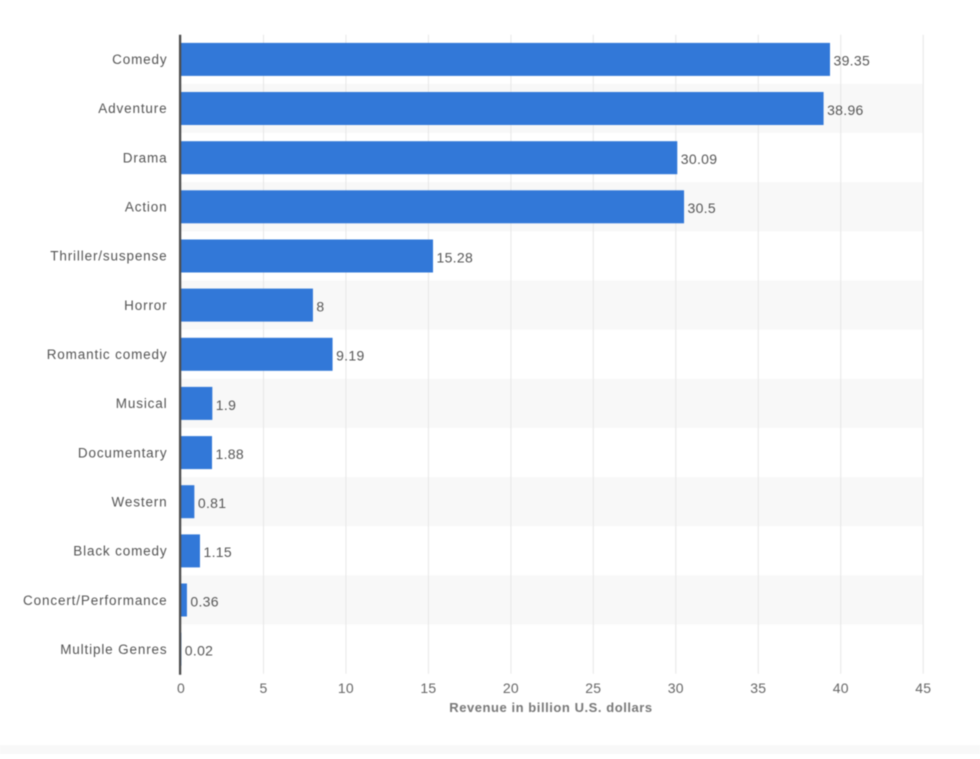  I want to click on svg-text: 20, so click(511, 688).